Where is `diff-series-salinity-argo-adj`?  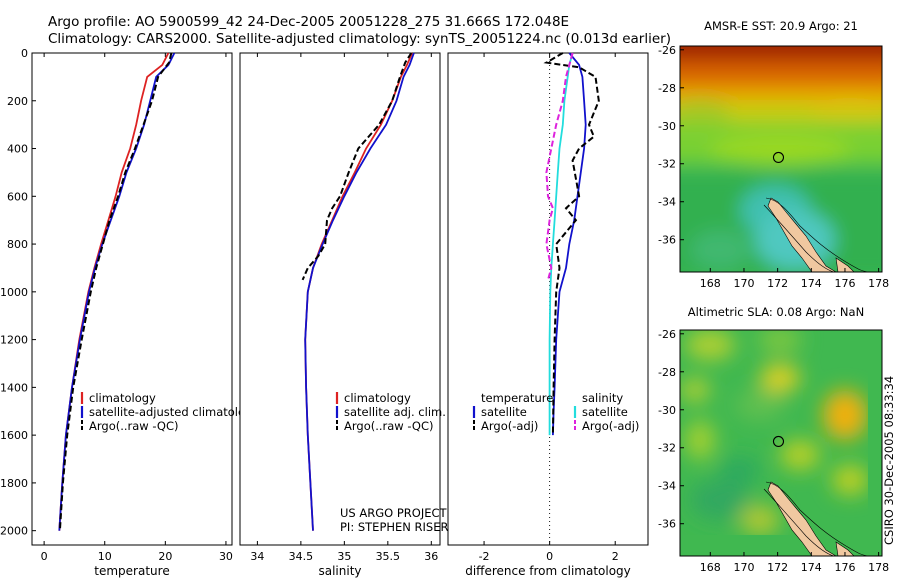 diff-series-salinity-argo-adj is located at coordinates (559, 166).